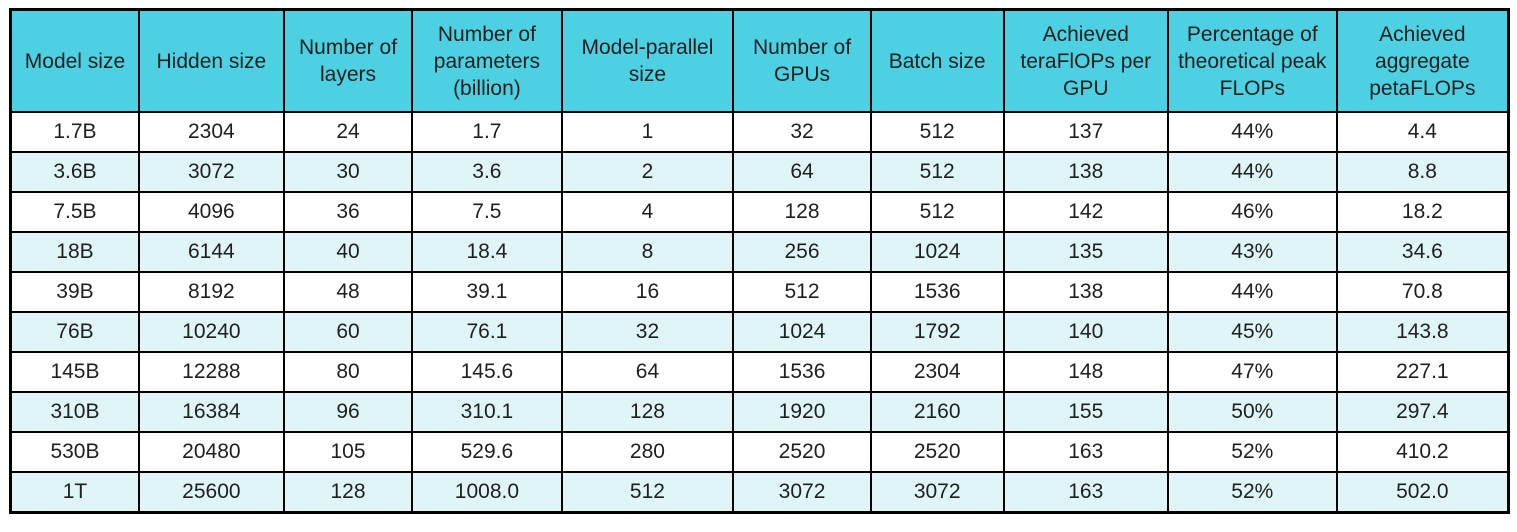 This screenshot has width=1517, height=532. Describe the element at coordinates (1252, 332) in the screenshot. I see `table-cell: 45%` at that location.